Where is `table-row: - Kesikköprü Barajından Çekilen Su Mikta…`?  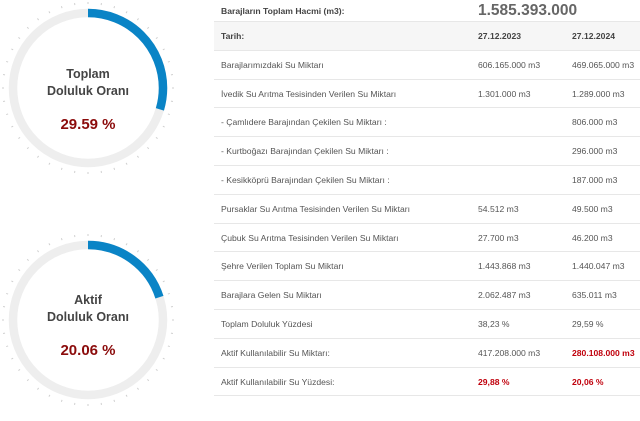 table-row: - Kesikköprü Barajından Çekilen Su Mikta… is located at coordinates (427, 180).